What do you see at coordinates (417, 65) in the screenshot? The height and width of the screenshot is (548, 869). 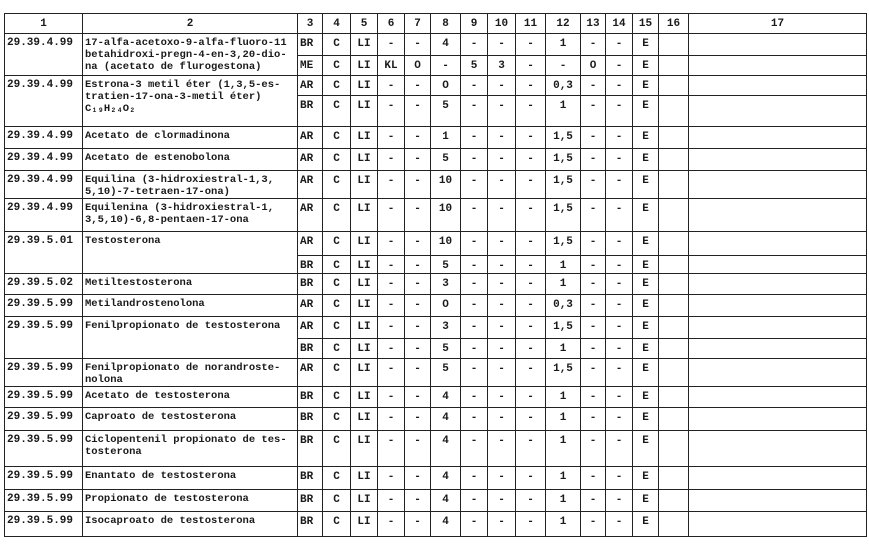 I see `cell-col-7: O` at bounding box center [417, 65].